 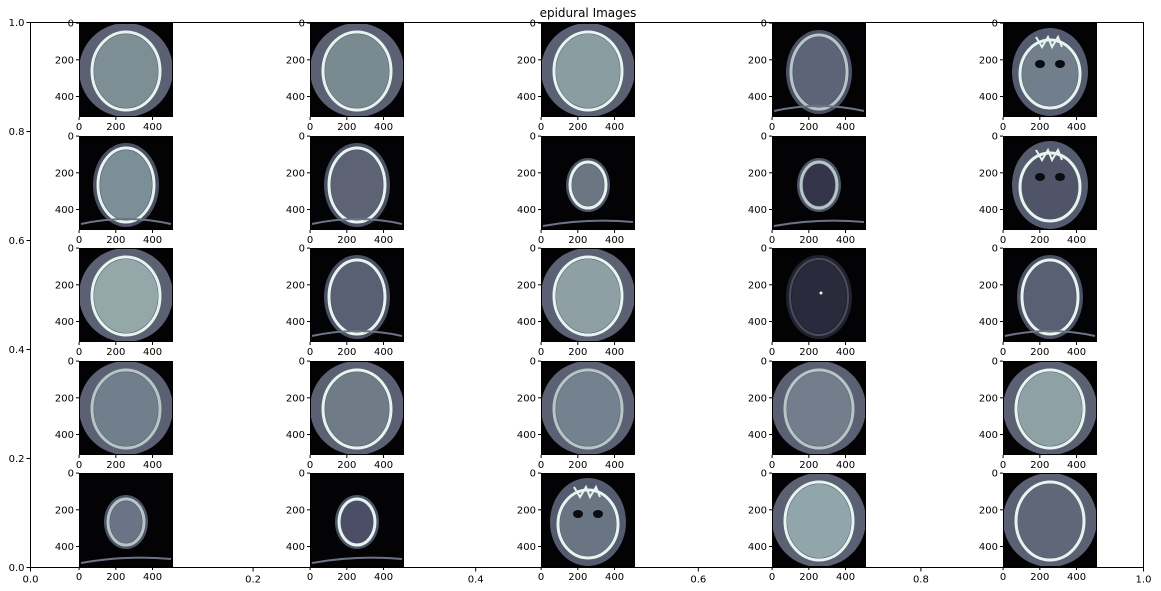 I want to click on image-panel-r5c1: 0 0 200 200 400 400, so click(x=114, y=526).